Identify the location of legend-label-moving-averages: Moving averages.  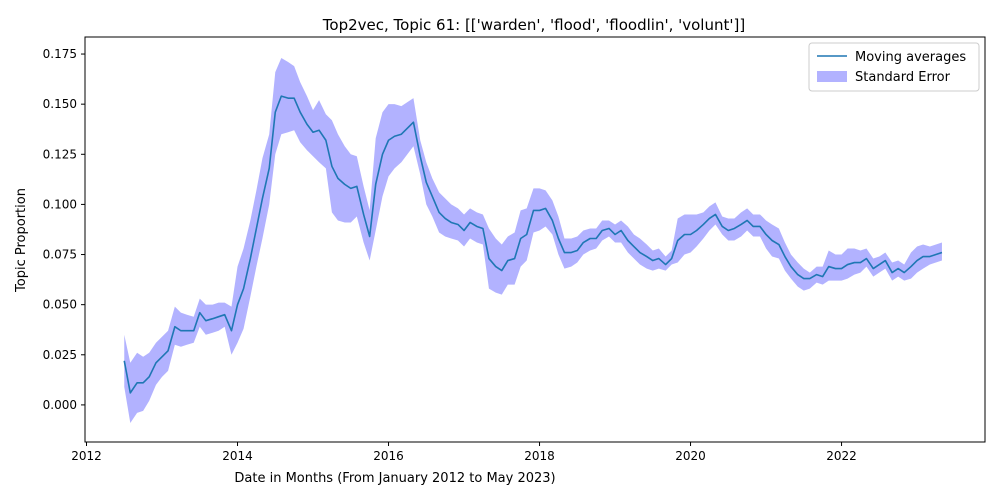
(910, 57).